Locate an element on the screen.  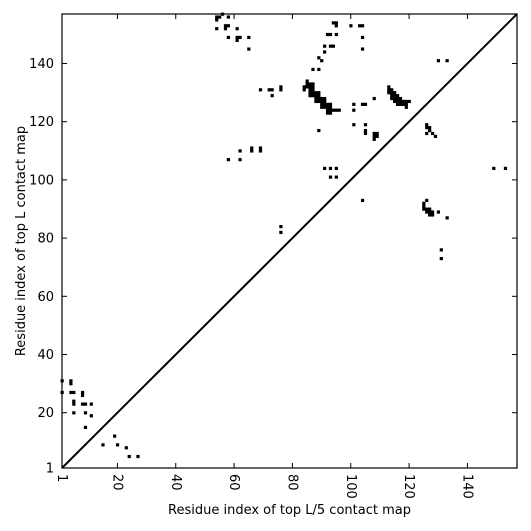
y-tick-label: 80 is located at coordinates (45, 239).